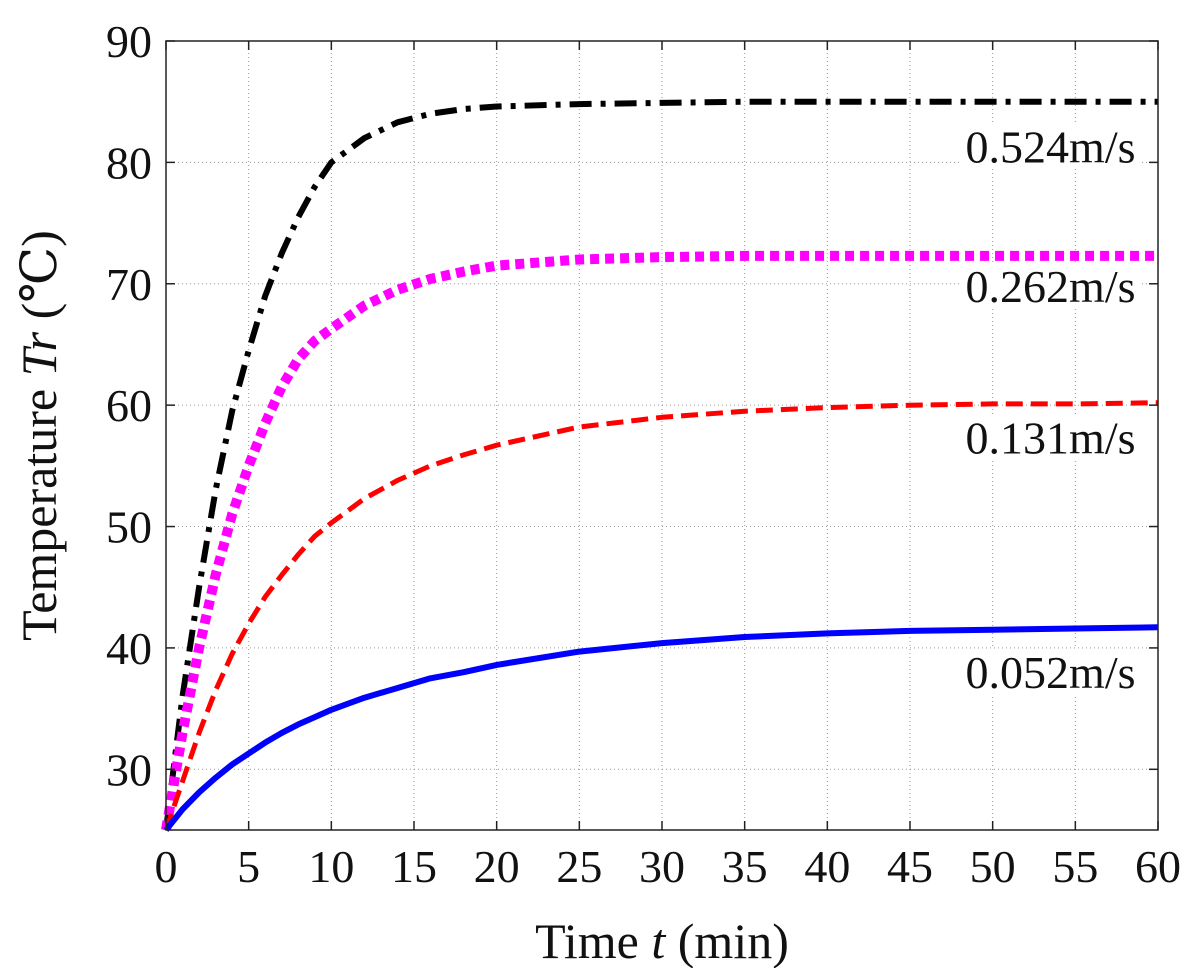  What do you see at coordinates (593, 940) in the screenshot?
I see `x-axis-title-prefix: Time` at bounding box center [593, 940].